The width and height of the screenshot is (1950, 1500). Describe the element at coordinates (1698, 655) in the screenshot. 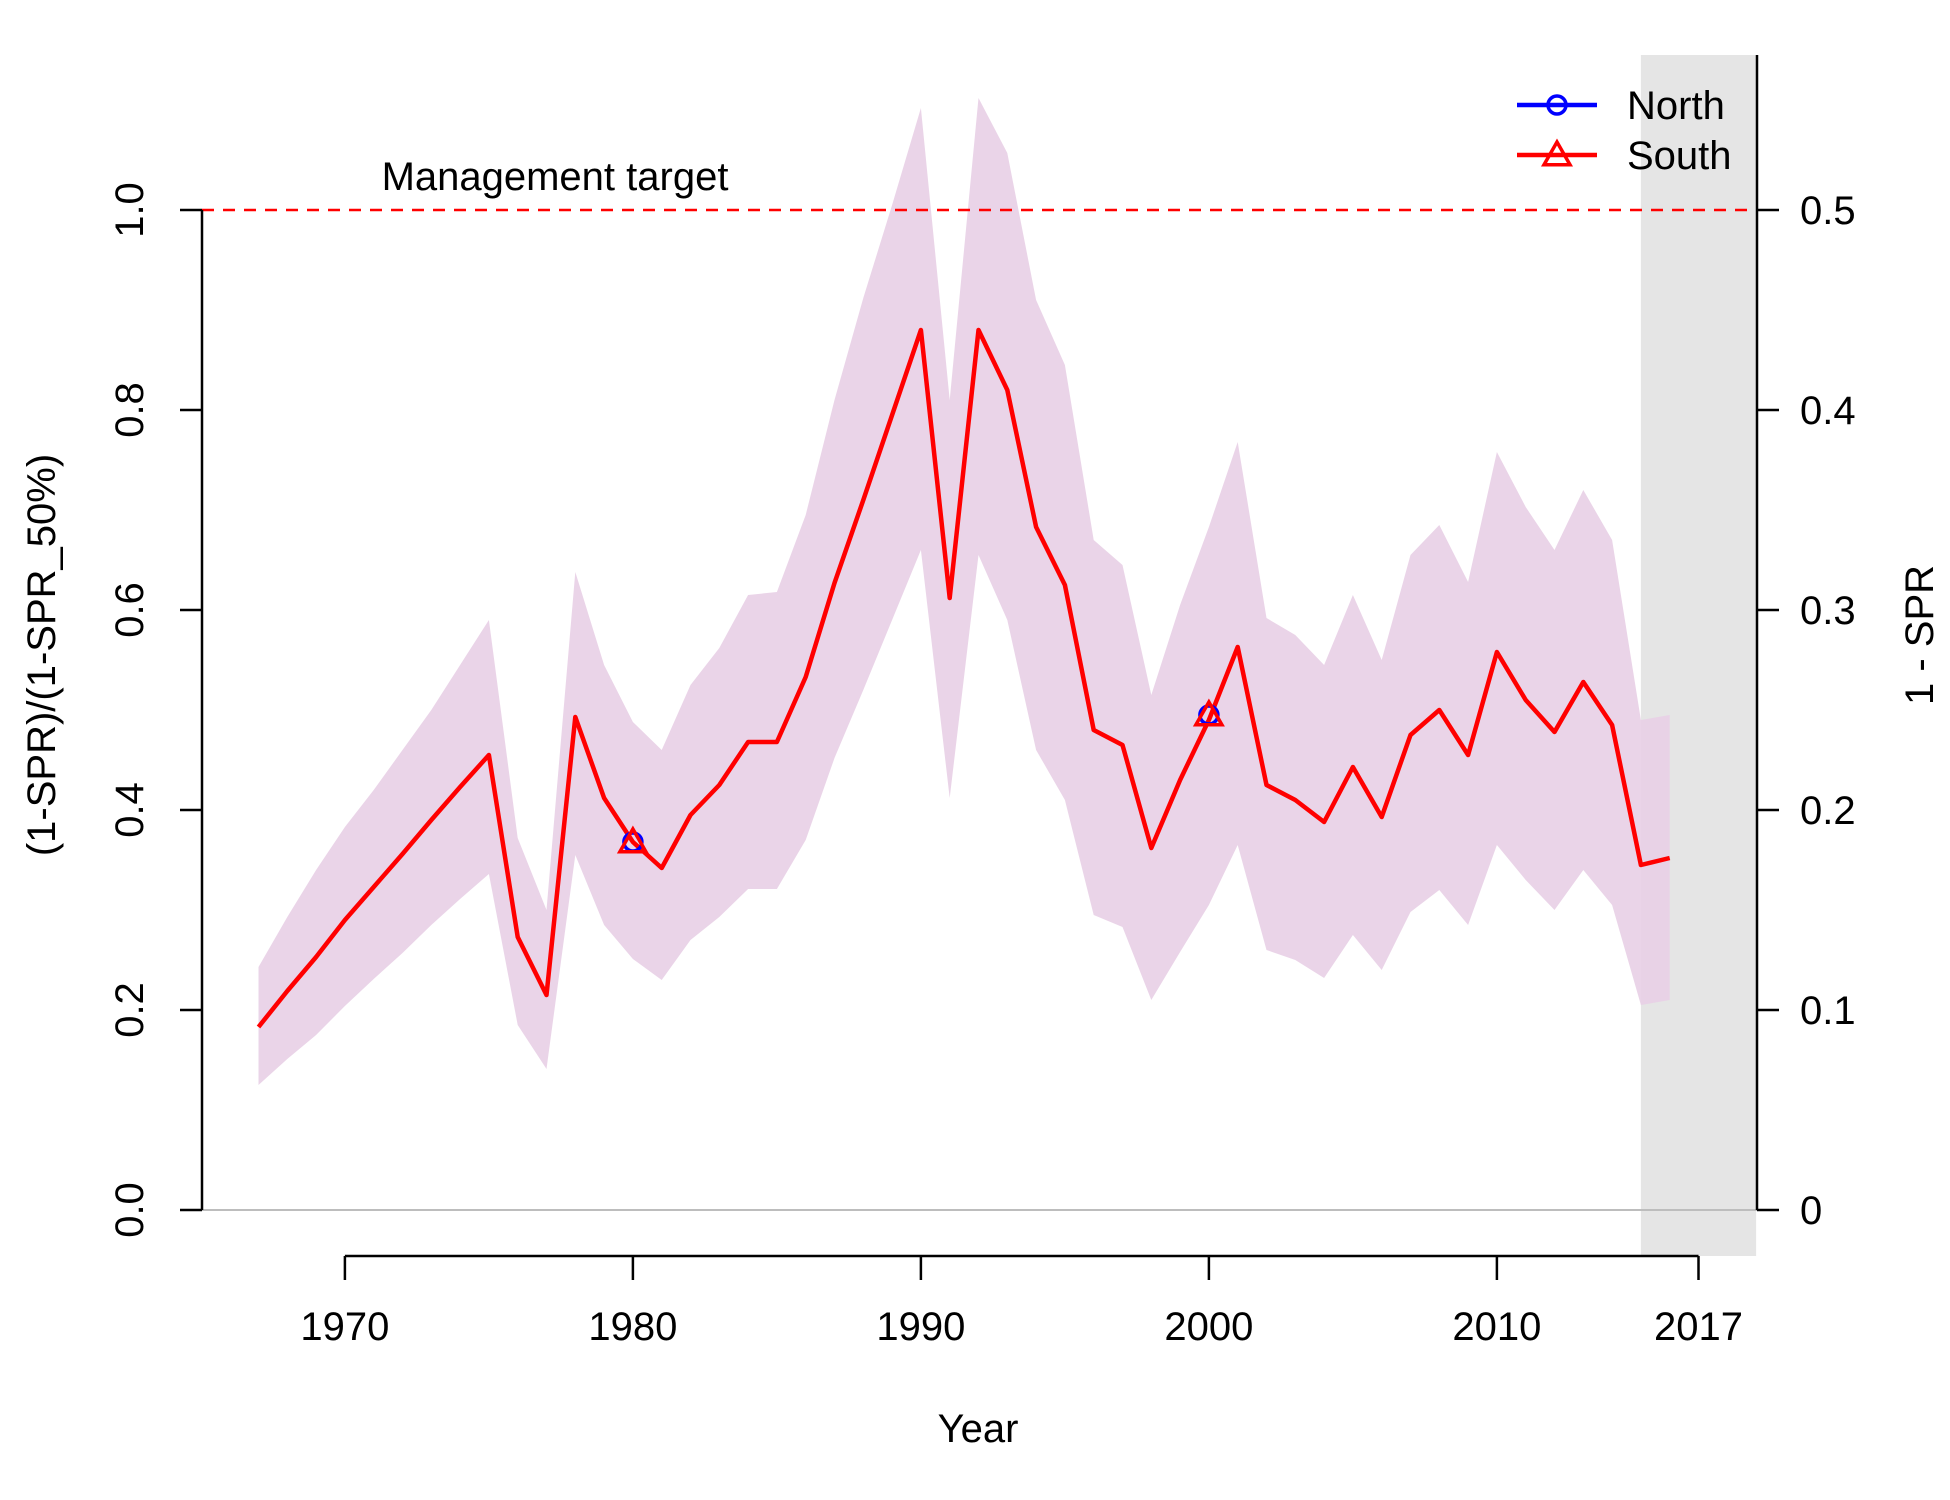

I see `forecast-region` at that location.